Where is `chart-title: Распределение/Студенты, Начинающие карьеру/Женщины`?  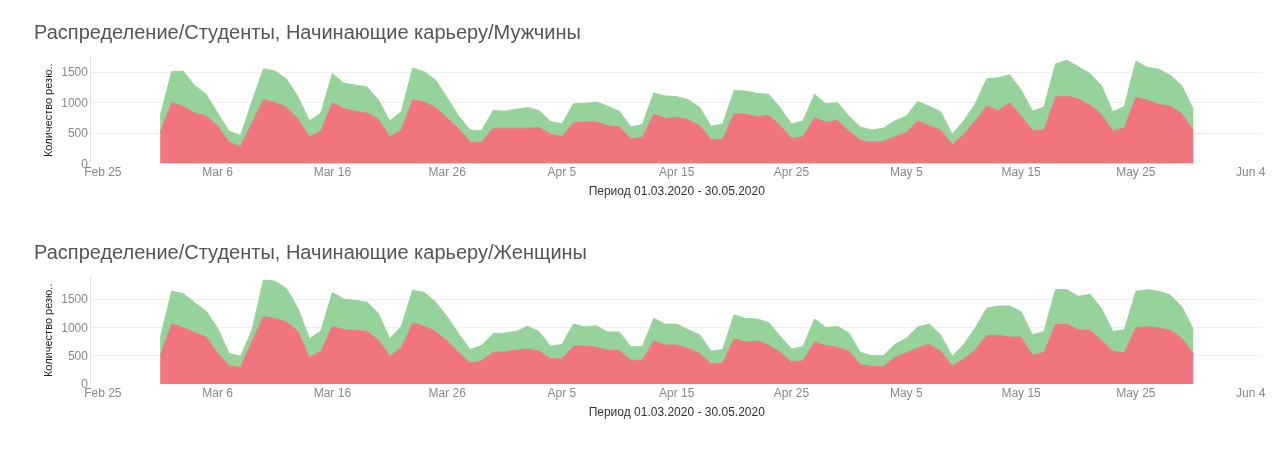 chart-title: Распределение/Студенты, Начинающие карьеру/Женщины is located at coordinates (310, 252).